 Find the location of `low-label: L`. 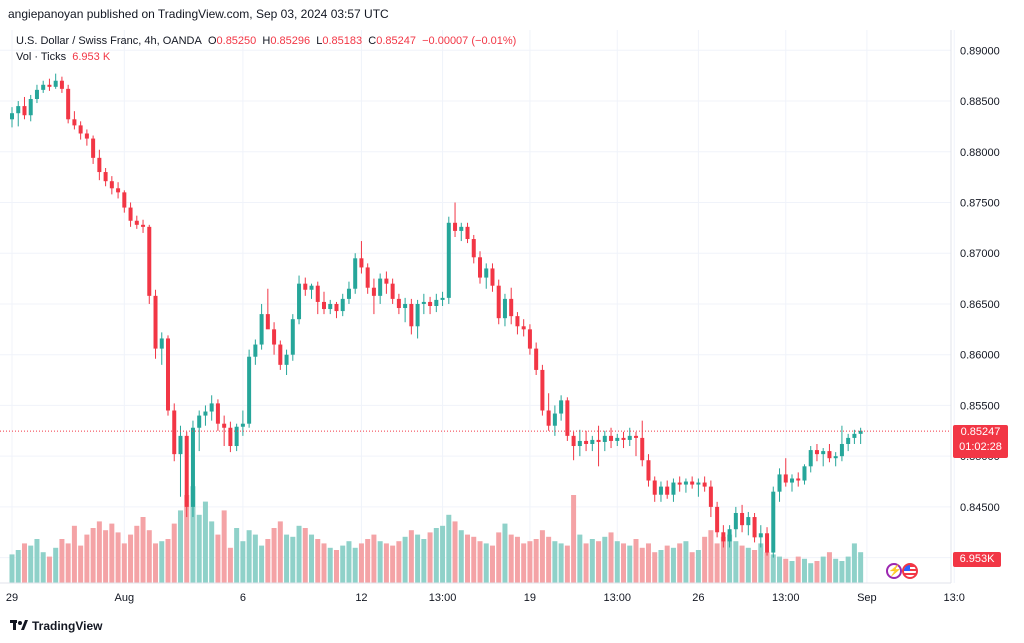

low-label: L is located at coordinates (319, 41).